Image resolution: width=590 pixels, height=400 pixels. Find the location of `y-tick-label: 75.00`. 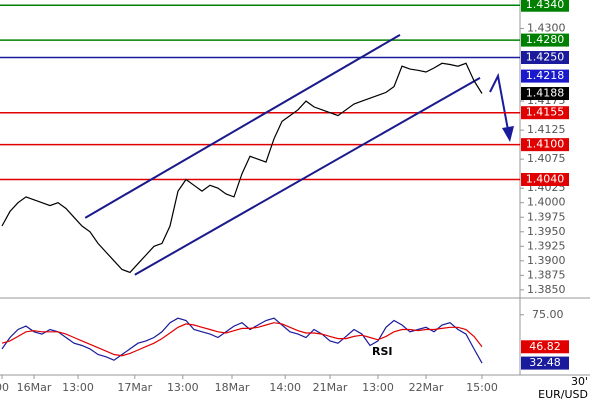

y-tick-label: 75.00 is located at coordinates (548, 314).